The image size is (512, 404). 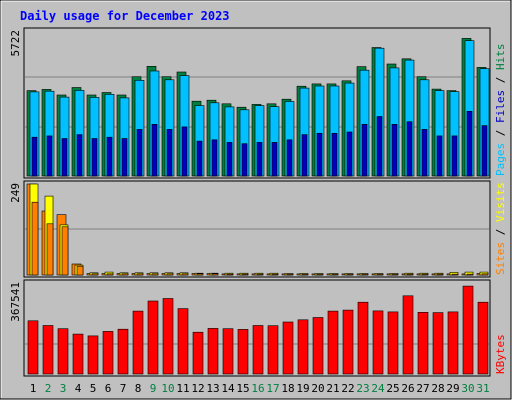 What do you see at coordinates (212, 388) in the screenshot?
I see `x-tick-label: 13` at bounding box center [212, 388].